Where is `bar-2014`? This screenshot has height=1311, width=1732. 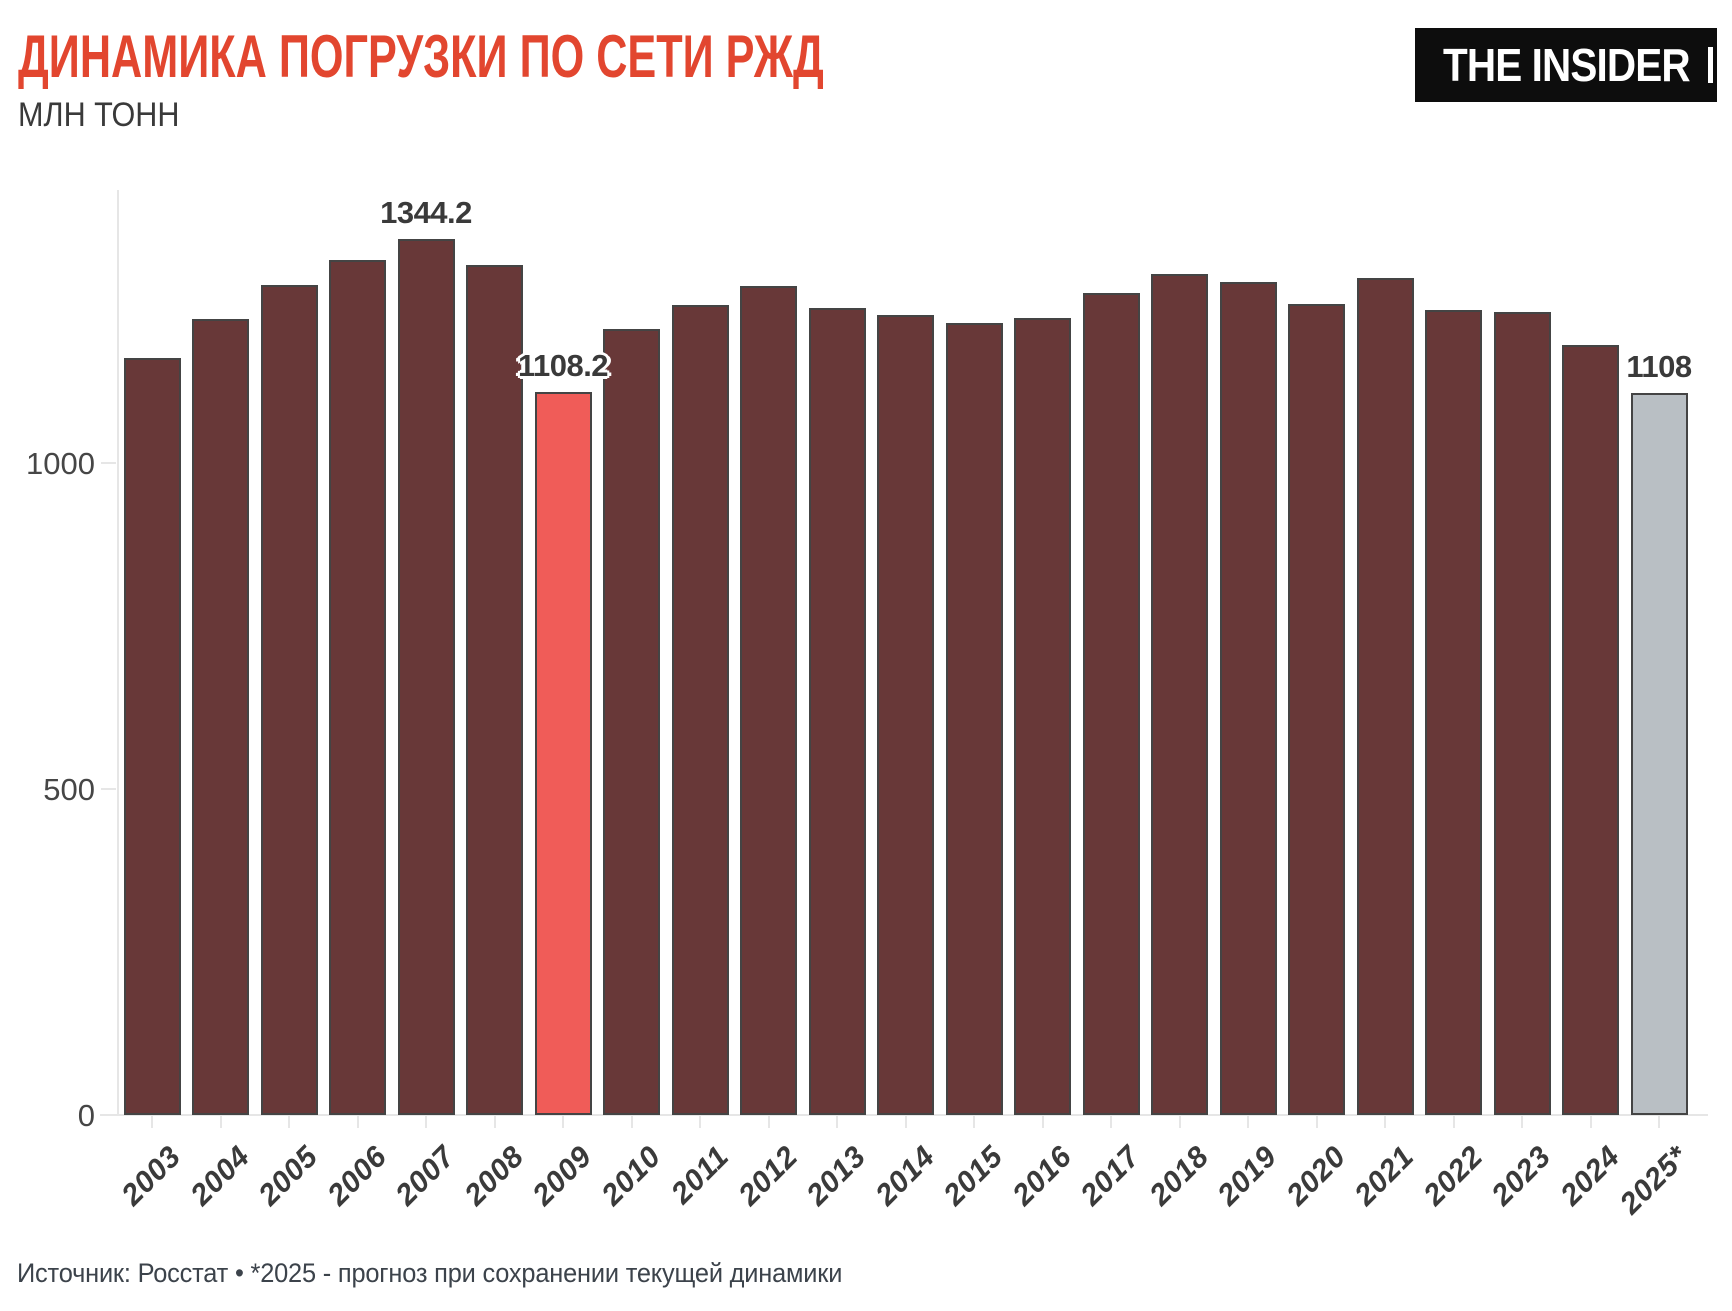 bar-2014 is located at coordinates (905, 715).